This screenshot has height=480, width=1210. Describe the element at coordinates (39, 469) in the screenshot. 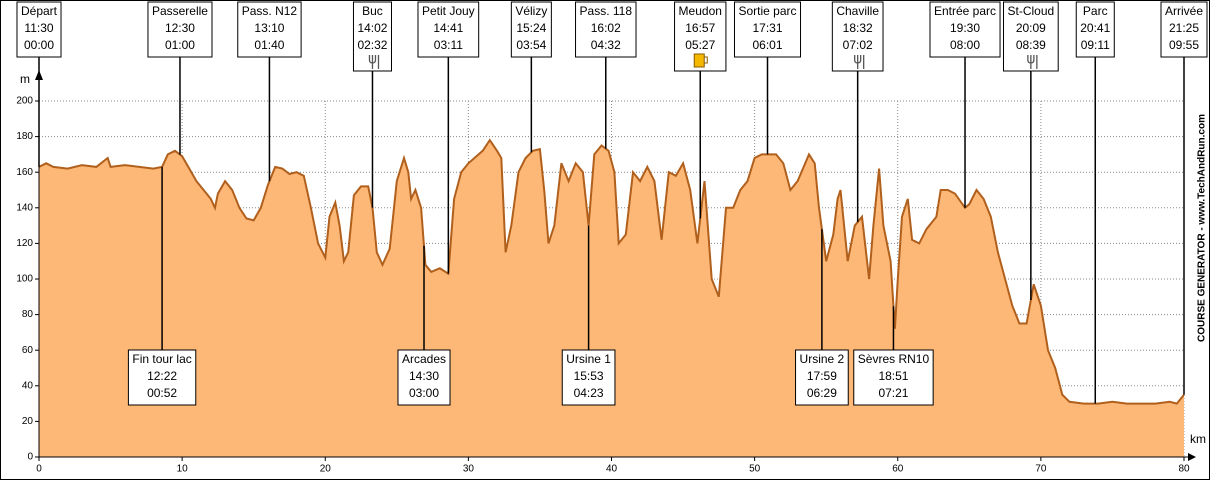

I see `x-tick-label: 0` at that location.